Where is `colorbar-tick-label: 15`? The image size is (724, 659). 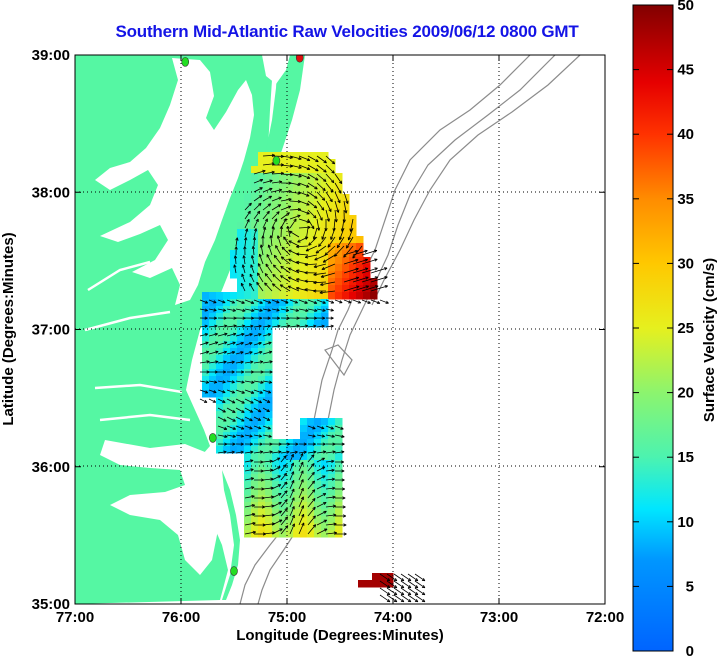
colorbar-tick-label: 15 is located at coordinates (685, 457).